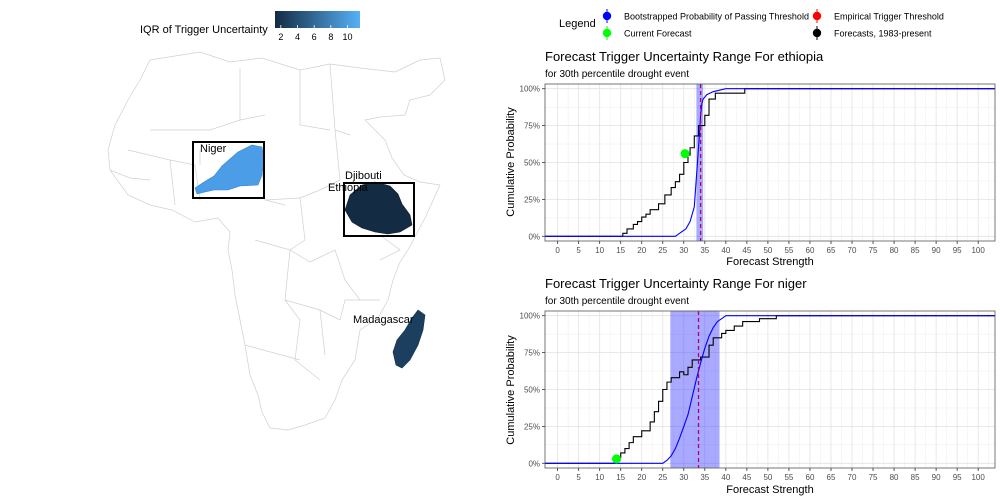 The image size is (1000, 500). What do you see at coordinates (317, 19) in the screenshot?
I see `colorbar-gradient` at bounding box center [317, 19].